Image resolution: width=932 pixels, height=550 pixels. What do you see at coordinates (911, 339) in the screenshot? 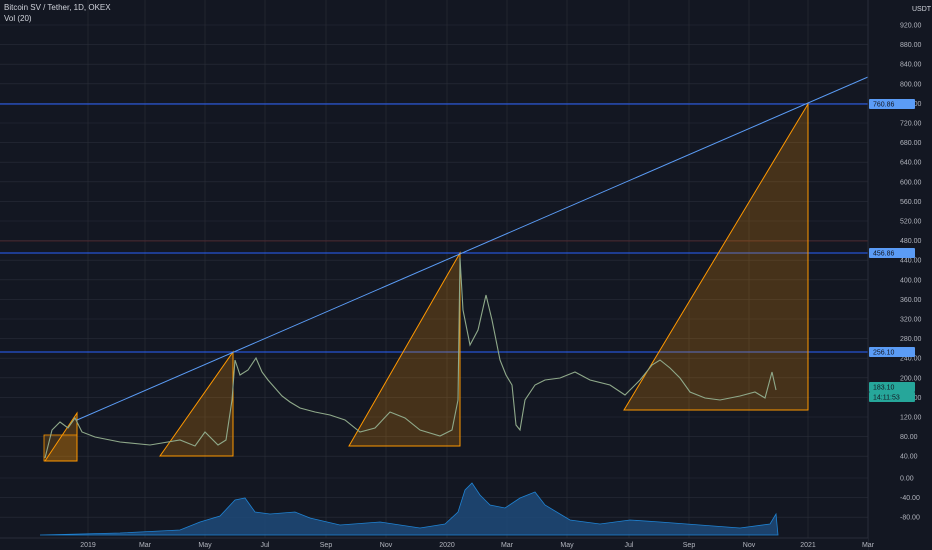
I see `price-tick-label: 280.00` at bounding box center [911, 339].